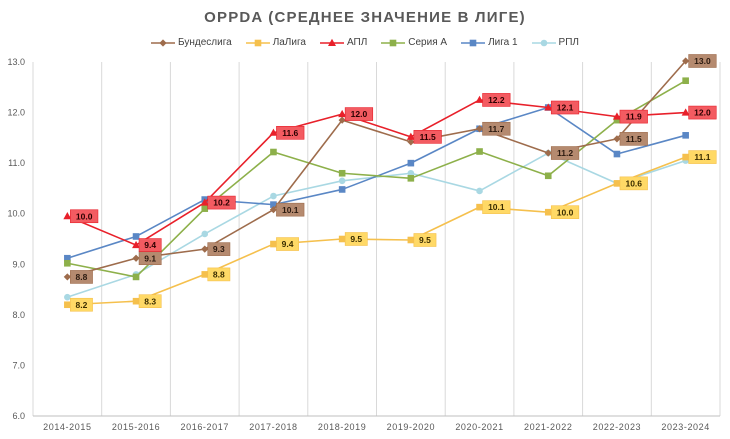 The width and height of the screenshot is (730, 439). What do you see at coordinates (82, 277) in the screenshot?
I see `data-label-value: 8.8` at bounding box center [82, 277].